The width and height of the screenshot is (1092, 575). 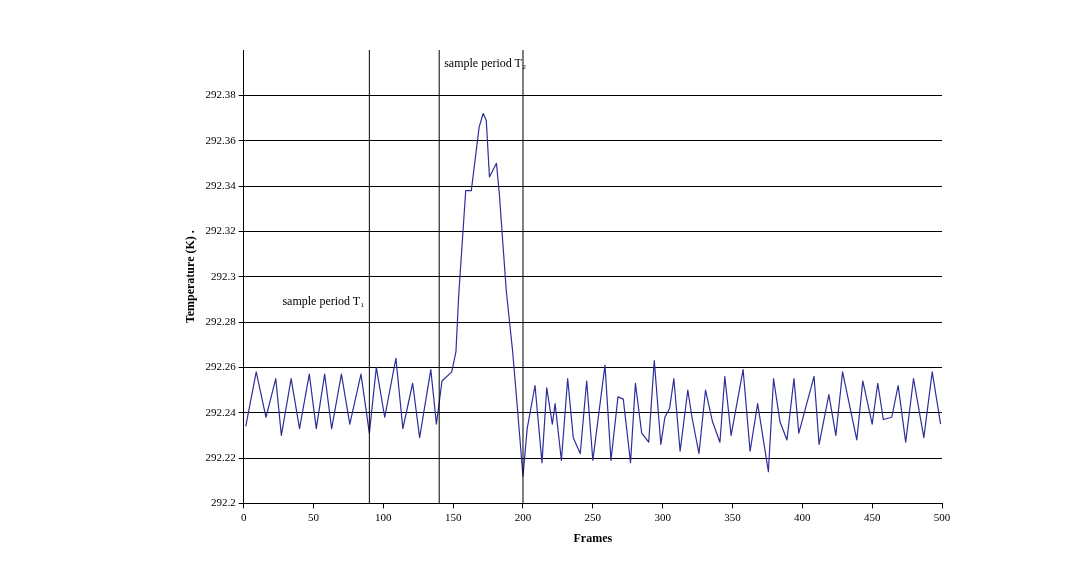 I want to click on x-tick-label: 300, so click(x=663, y=516).